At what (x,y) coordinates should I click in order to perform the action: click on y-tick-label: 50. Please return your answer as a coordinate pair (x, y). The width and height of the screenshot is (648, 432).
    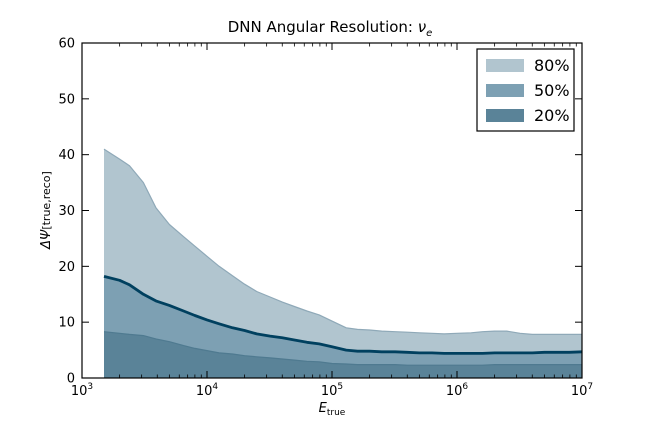
    Looking at the image, I should click on (66, 99).